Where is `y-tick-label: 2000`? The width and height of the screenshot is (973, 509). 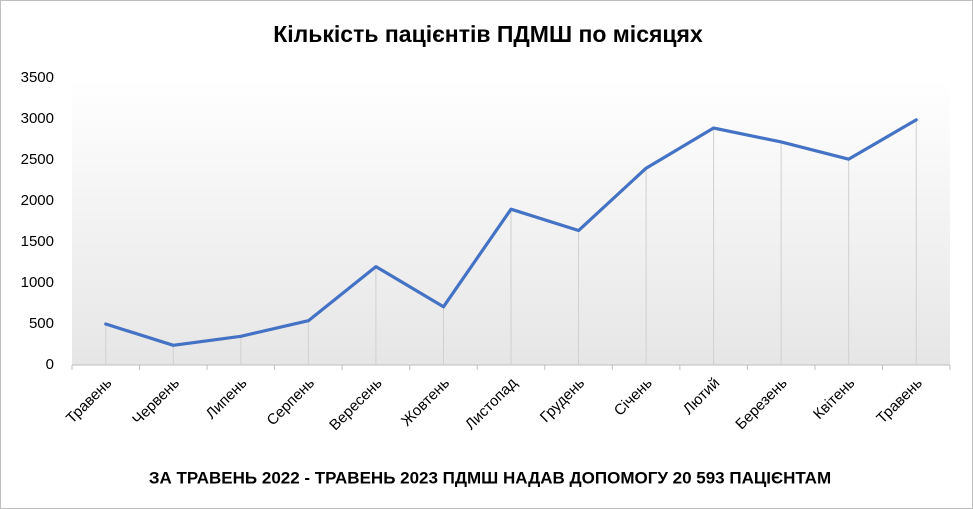
y-tick-label: 2000 is located at coordinates (37, 200).